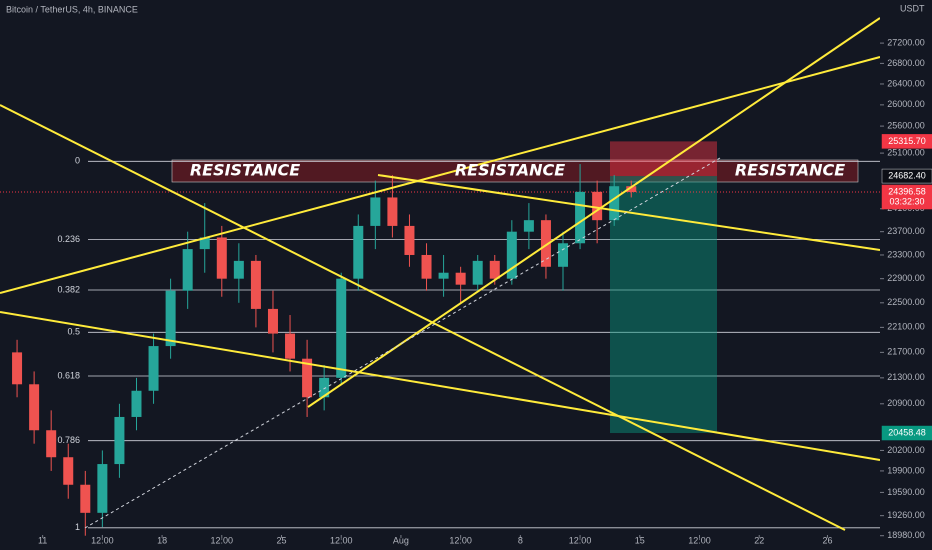  Describe the element at coordinates (827, 540) in the screenshot. I see `x-tick-label: 26` at that location.